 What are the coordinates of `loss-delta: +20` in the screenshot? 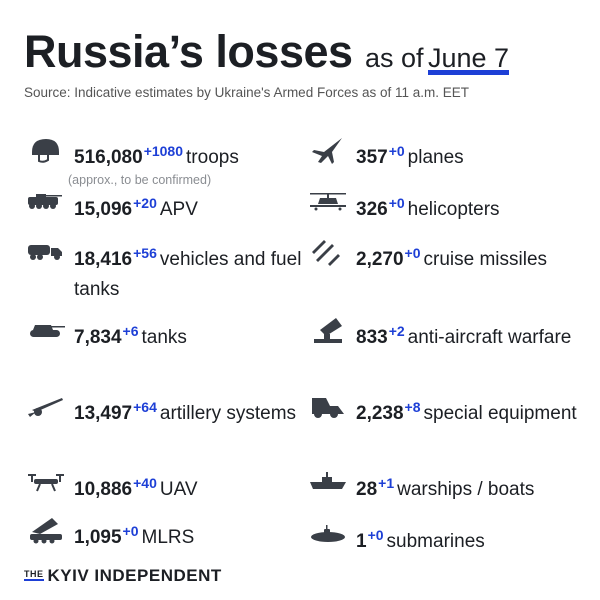 It's located at (145, 203).